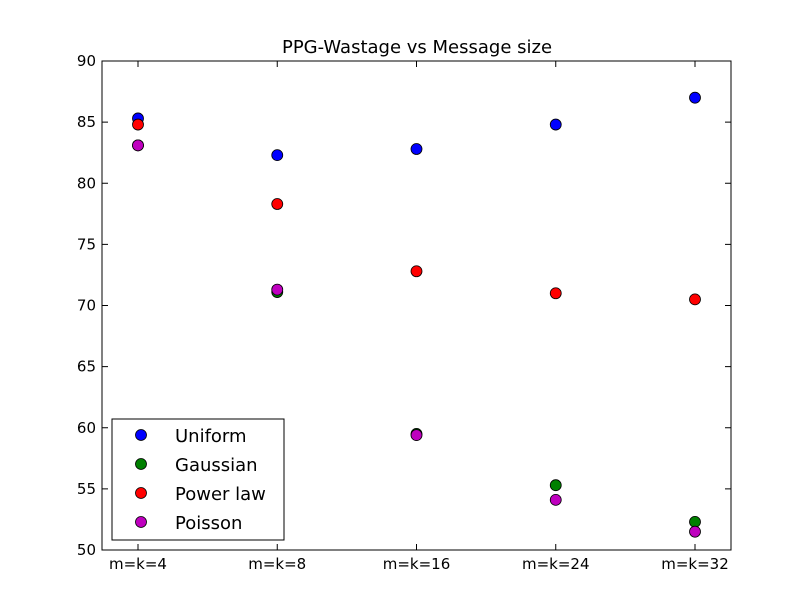 The image size is (812, 616). I want to click on chart-title: PPG-Wastage vs Message size, so click(417, 47).